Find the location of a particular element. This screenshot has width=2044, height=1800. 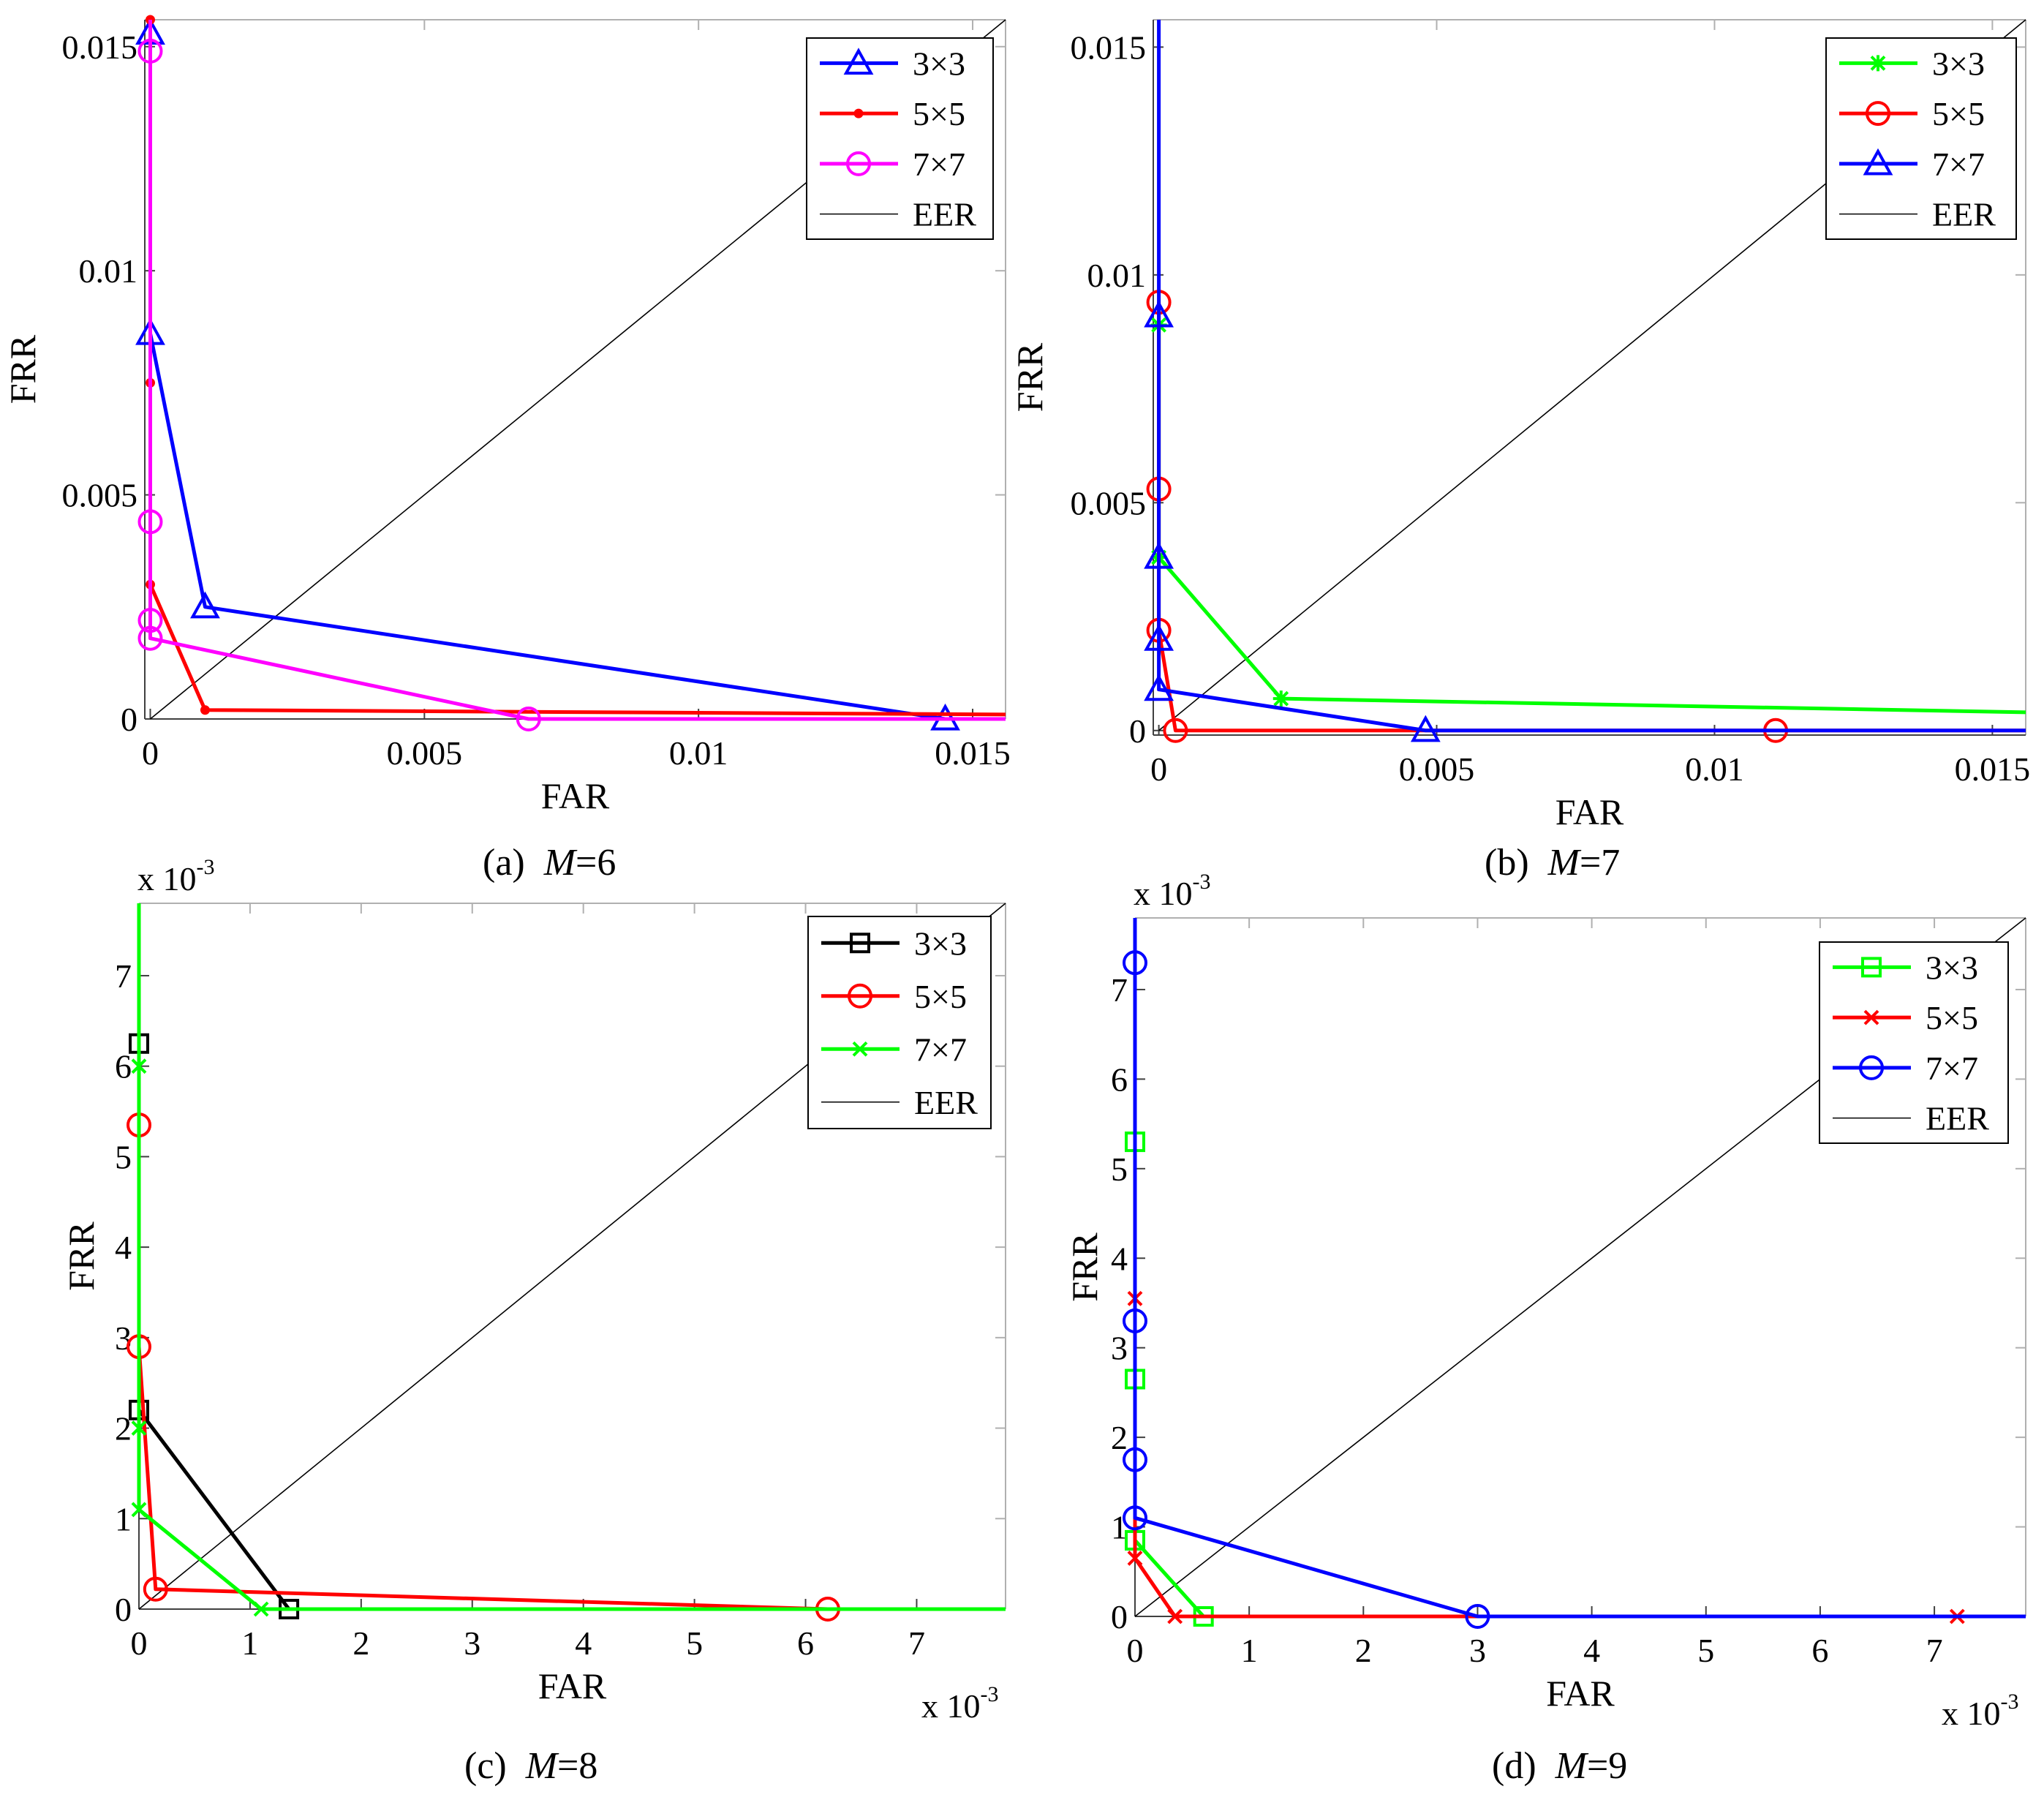

x-tick-label: 5 is located at coordinates (694, 1643).